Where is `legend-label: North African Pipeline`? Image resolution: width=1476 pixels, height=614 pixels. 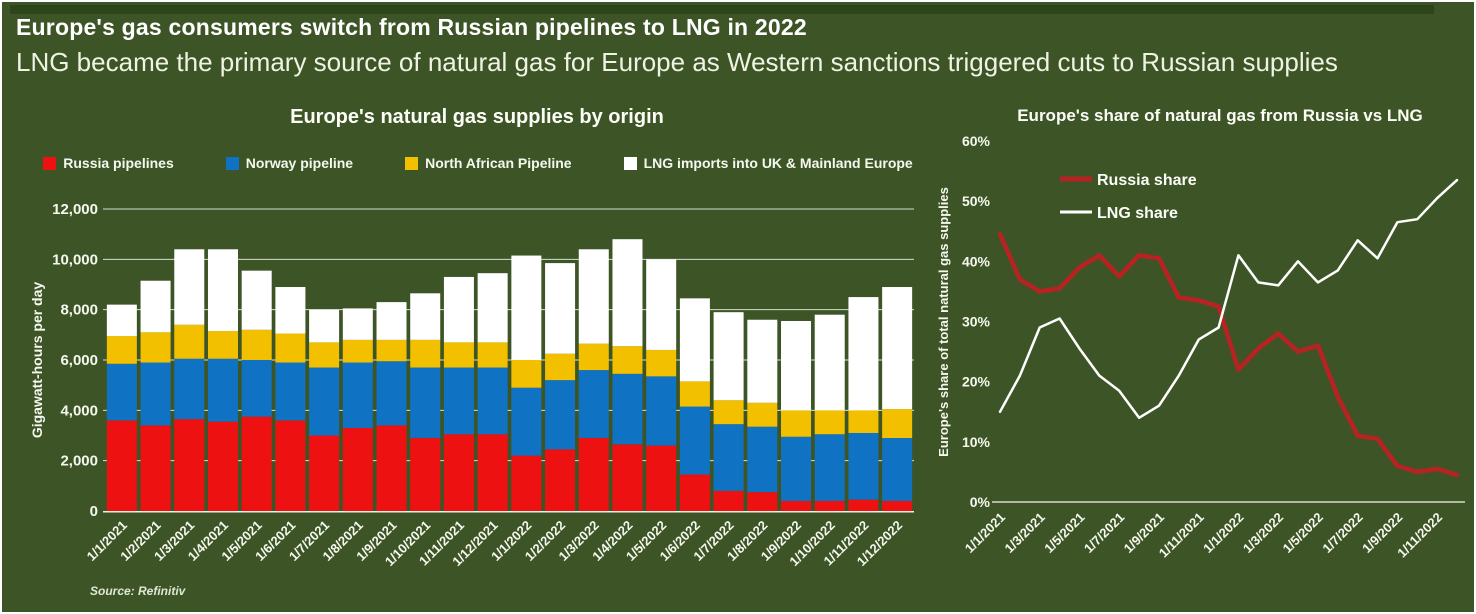
legend-label: North African Pipeline is located at coordinates (498, 163).